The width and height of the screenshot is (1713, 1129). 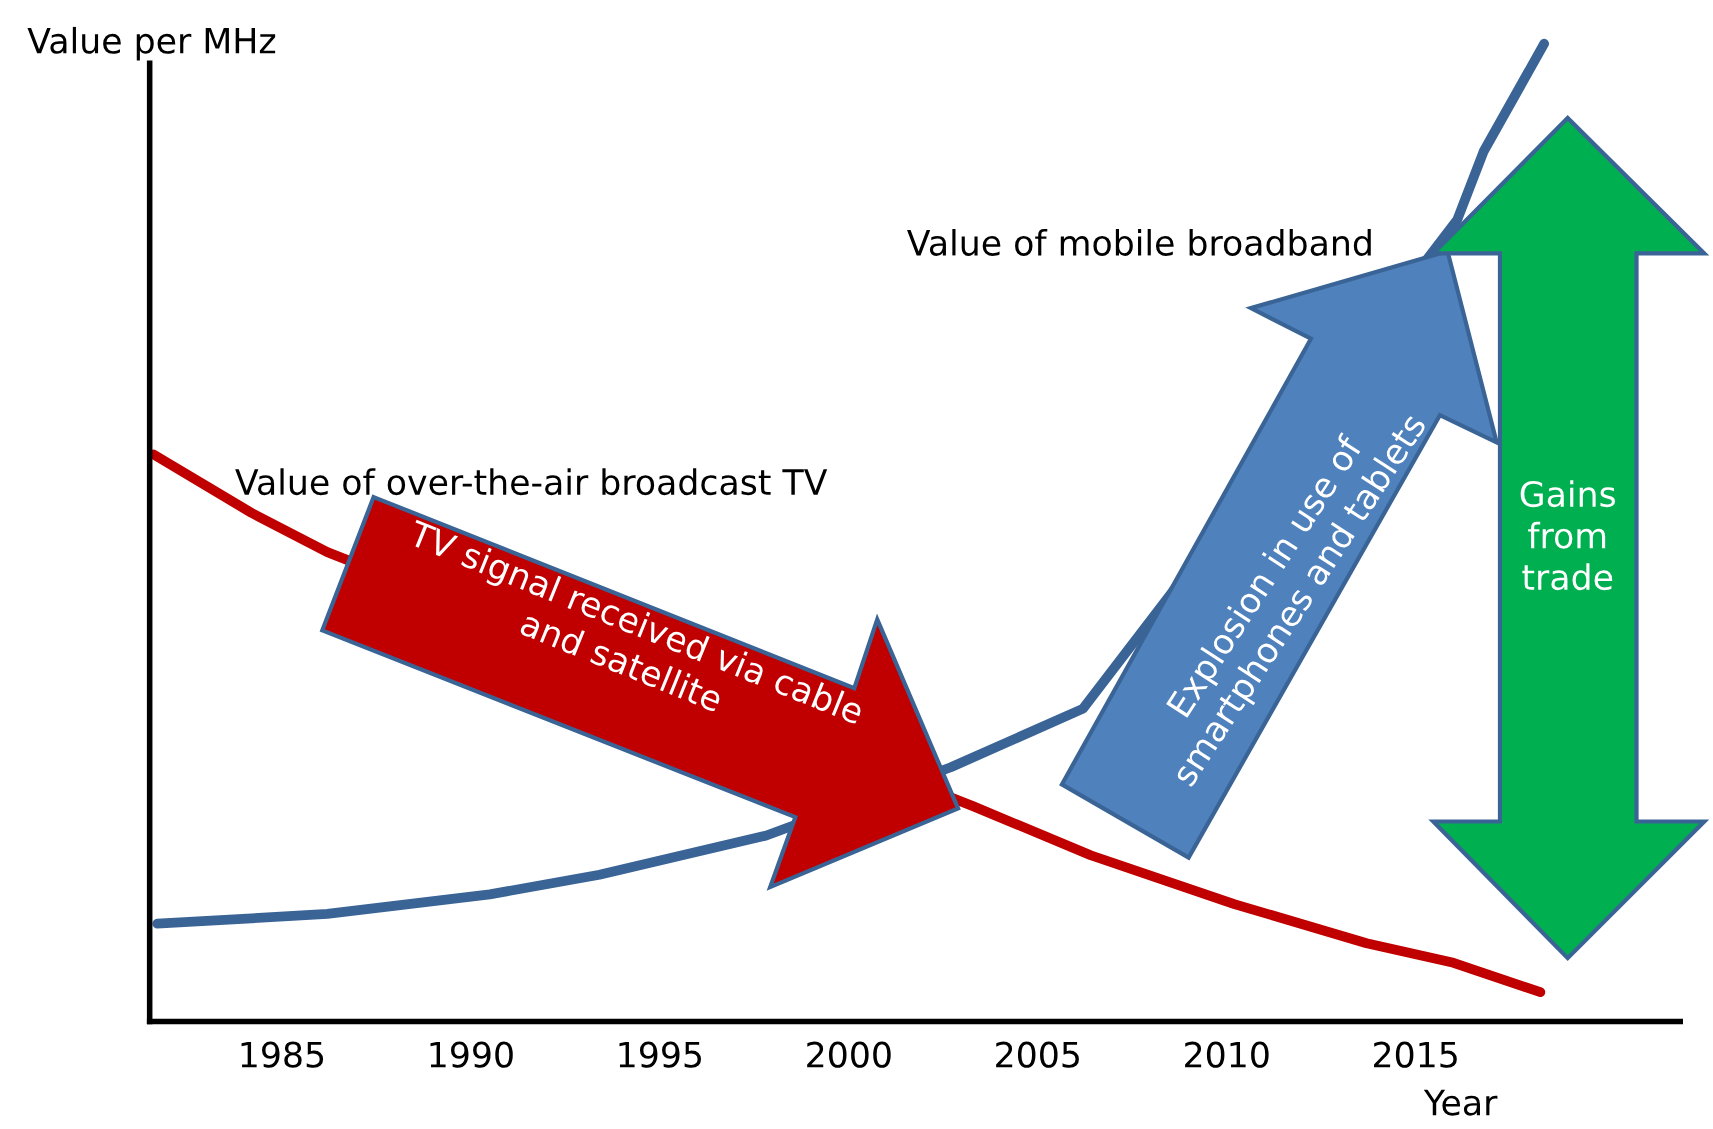 What do you see at coordinates (660, 1054) in the screenshot?
I see `x-tick-label: 1995` at bounding box center [660, 1054].